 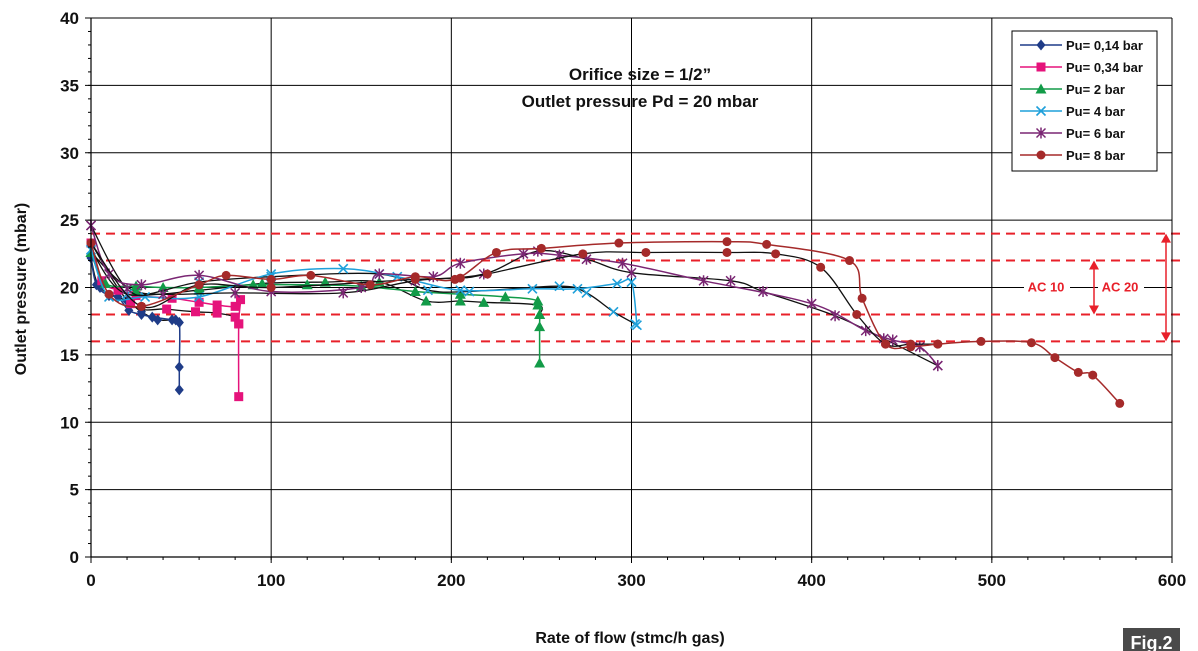 What do you see at coordinates (1095, 133) in the screenshot?
I see `legend-label: Pu= 6 bar` at bounding box center [1095, 133].